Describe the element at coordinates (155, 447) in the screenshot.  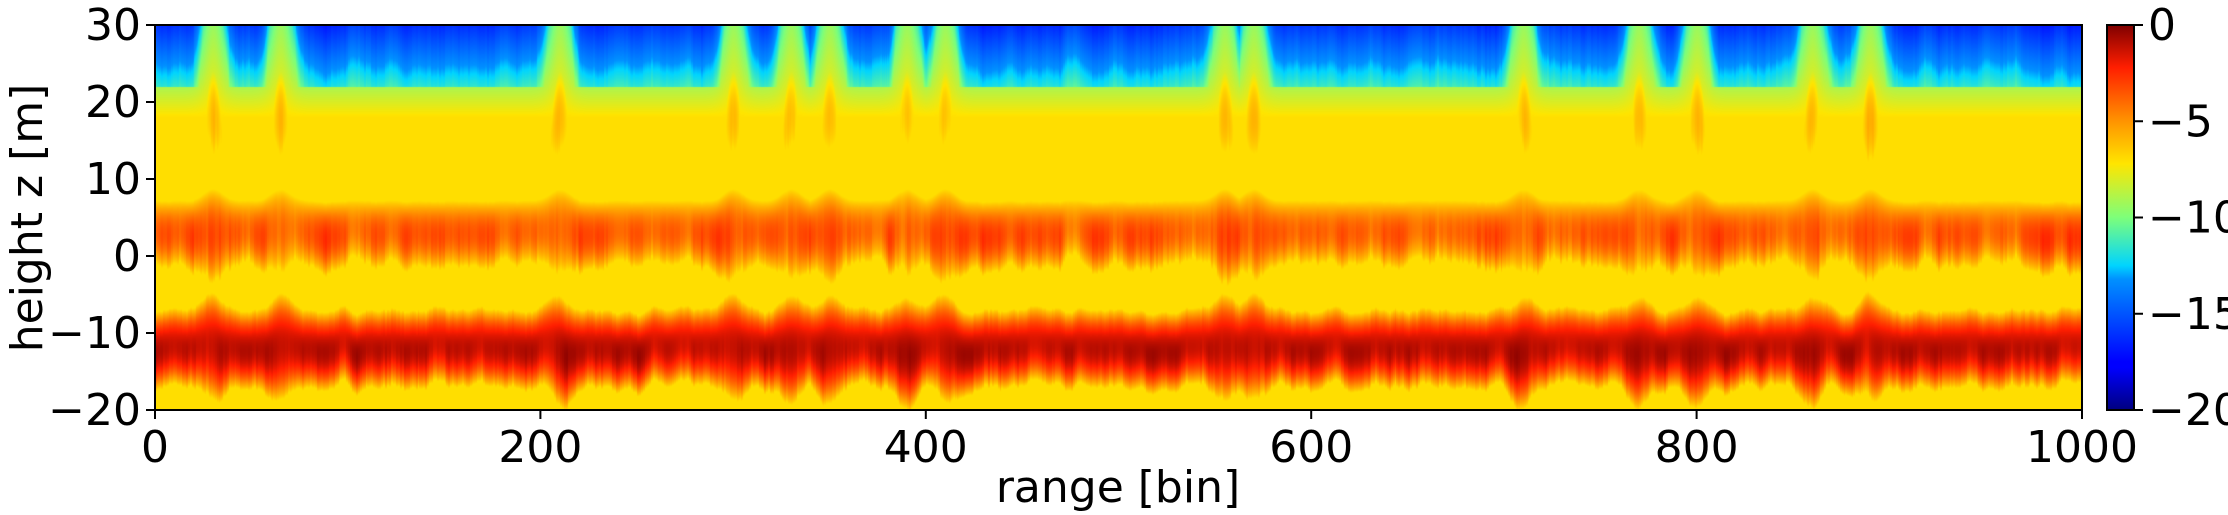
I see `x-tick-label: 0` at that location.